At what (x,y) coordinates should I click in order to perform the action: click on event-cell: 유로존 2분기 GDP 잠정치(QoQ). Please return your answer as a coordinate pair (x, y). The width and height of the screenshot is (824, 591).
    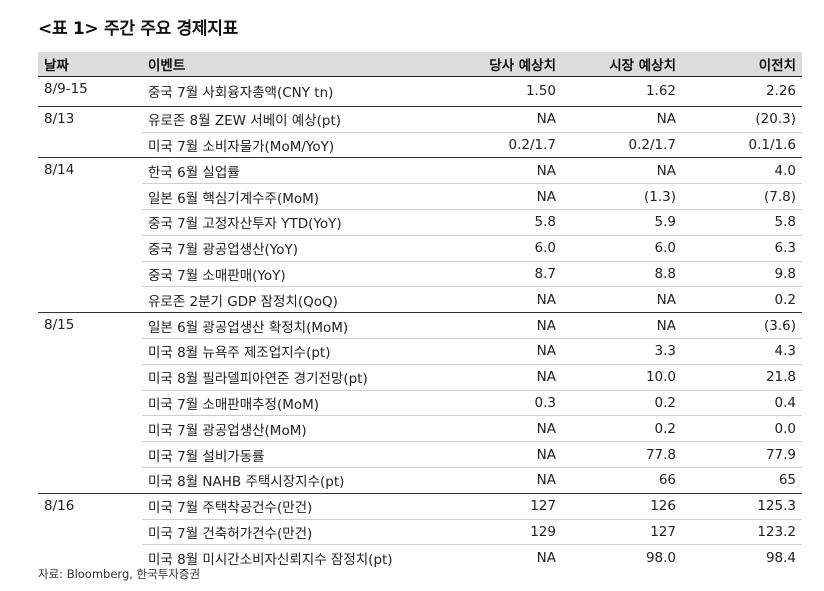
    Looking at the image, I should click on (243, 301).